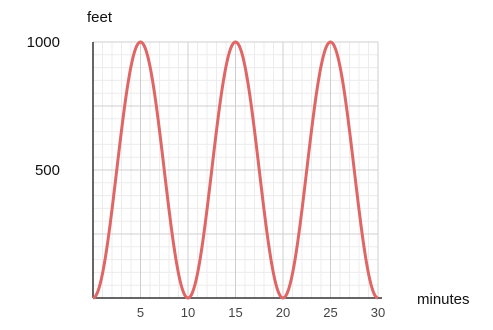  Describe the element at coordinates (235, 312) in the screenshot. I see `x-tick-label: 15` at that location.